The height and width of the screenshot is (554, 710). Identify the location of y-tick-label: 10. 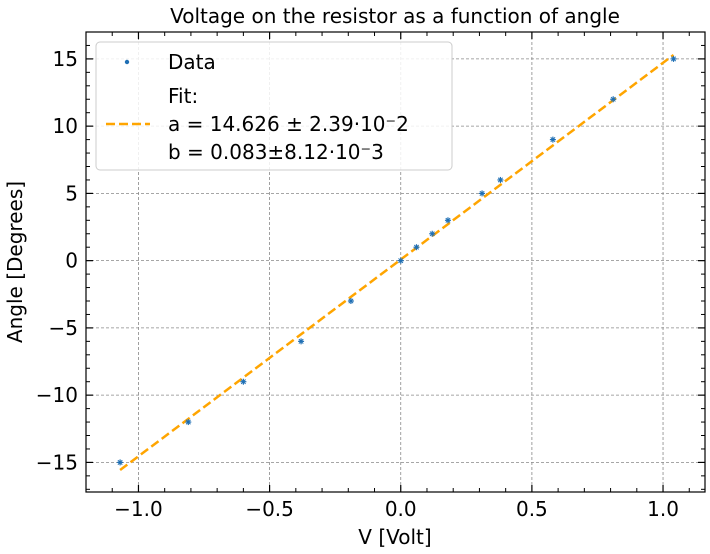
(65, 126).